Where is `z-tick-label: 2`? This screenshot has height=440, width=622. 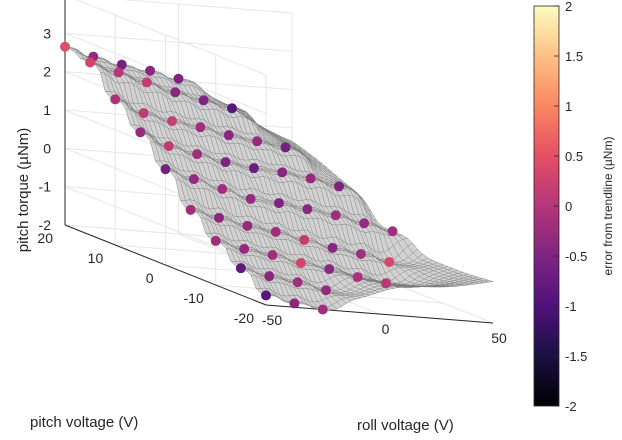
z-tick-label: 2 is located at coordinates (47, 72).